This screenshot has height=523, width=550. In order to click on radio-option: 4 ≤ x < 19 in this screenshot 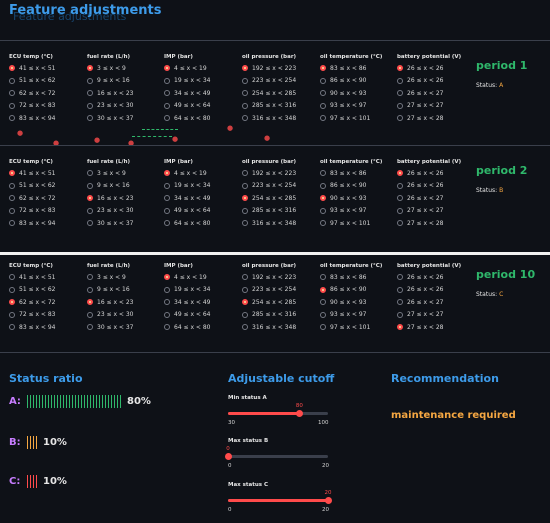, I will do `click(203, 277)`.